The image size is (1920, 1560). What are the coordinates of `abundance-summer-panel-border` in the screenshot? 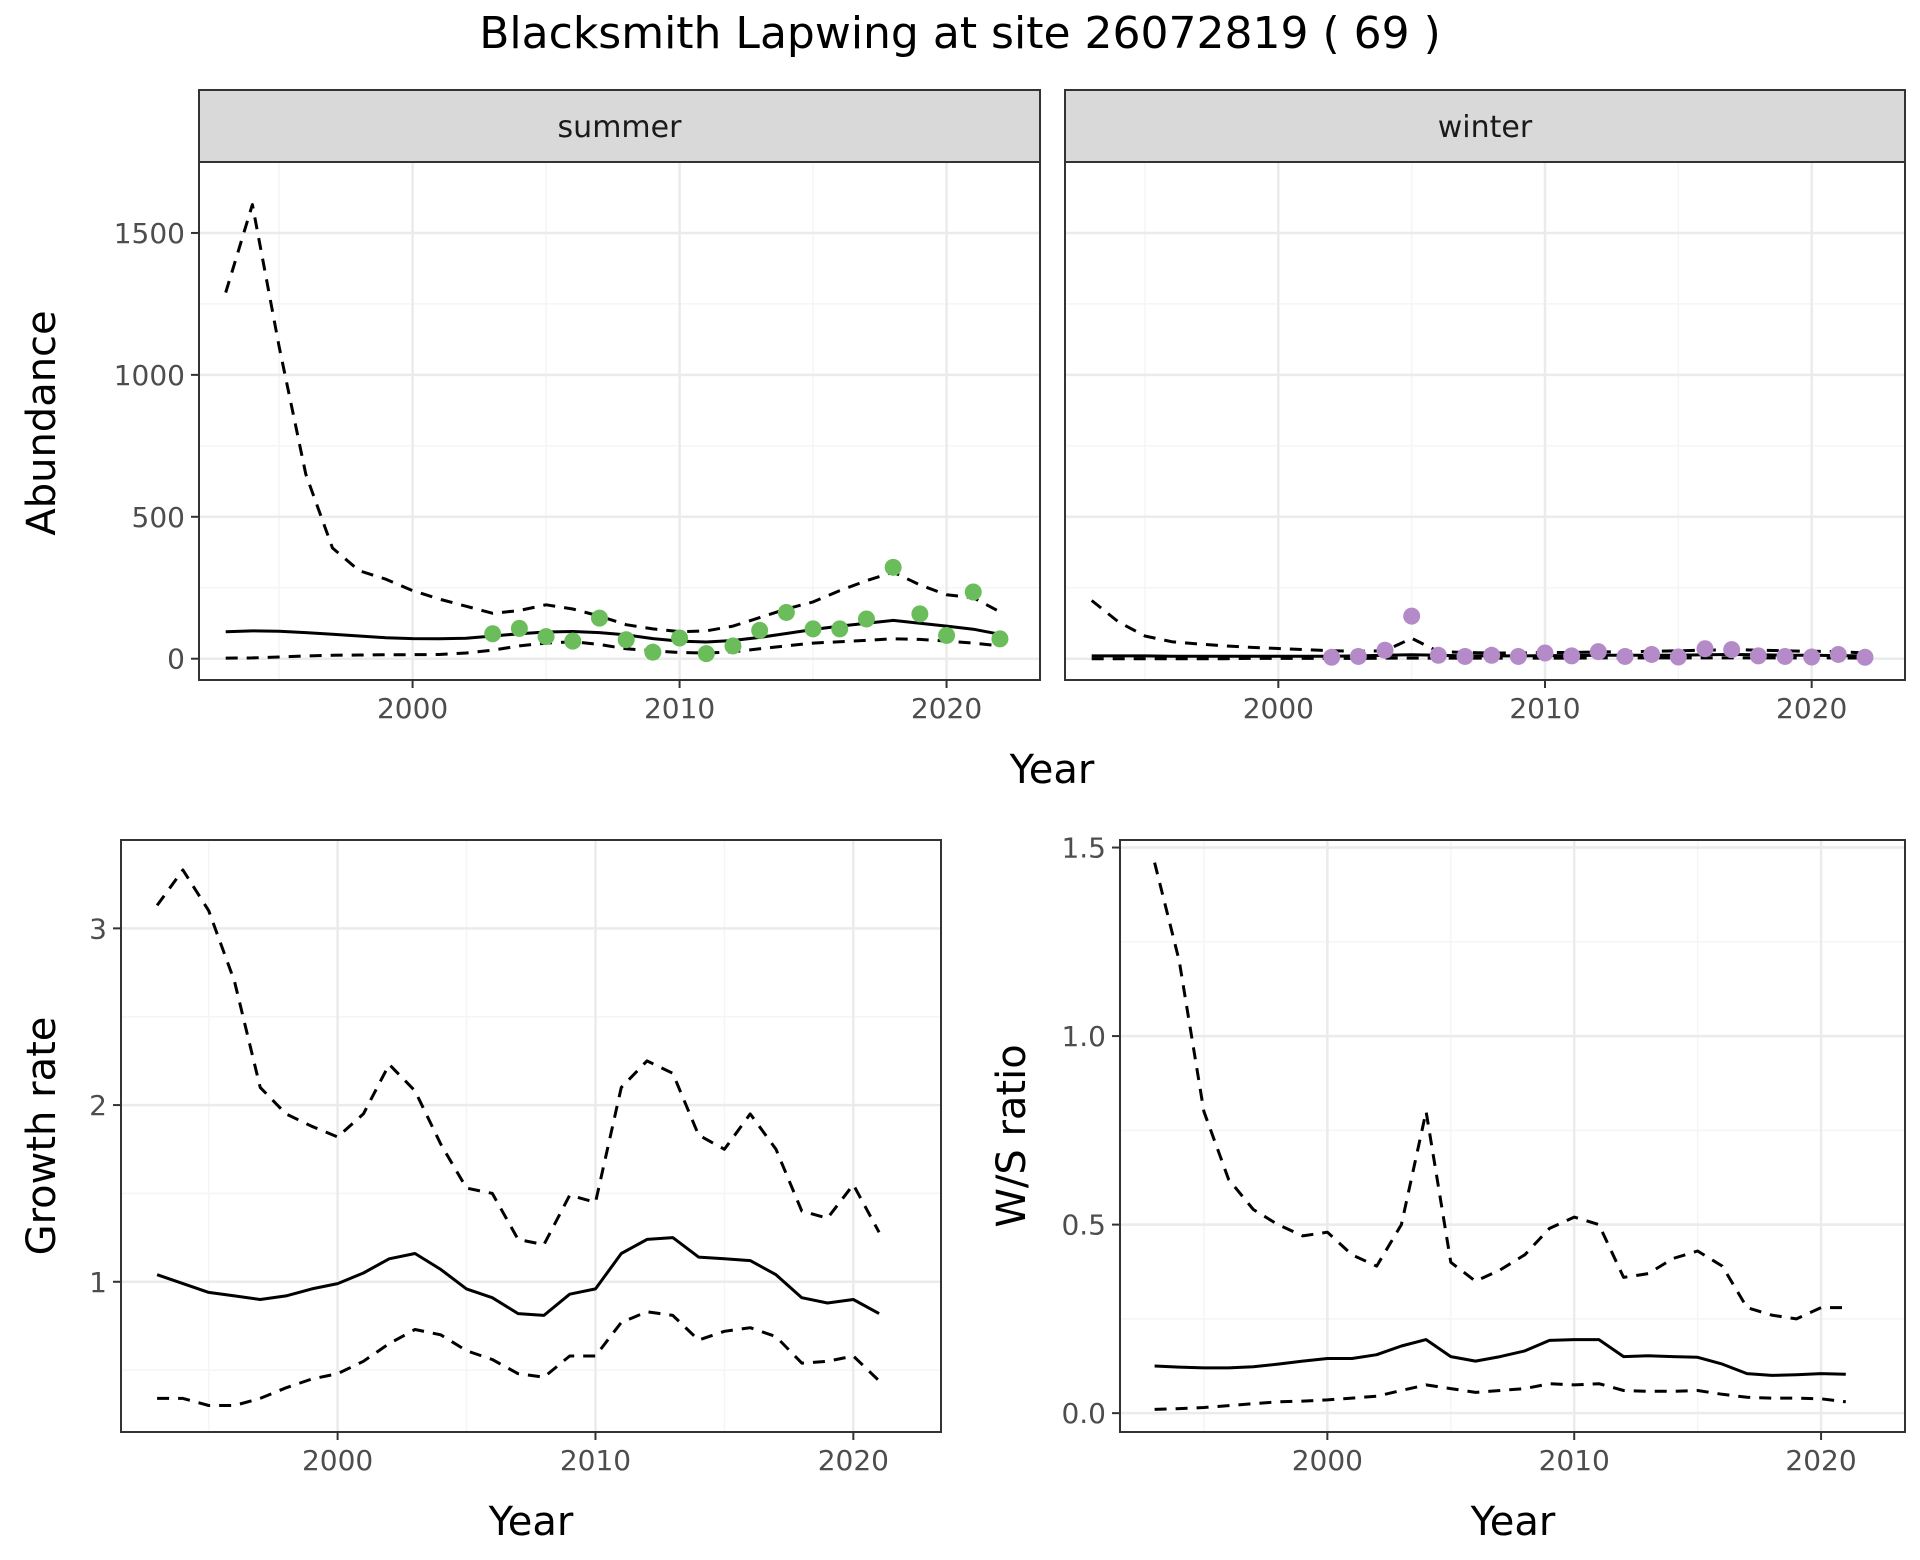 It's located at (619, 421).